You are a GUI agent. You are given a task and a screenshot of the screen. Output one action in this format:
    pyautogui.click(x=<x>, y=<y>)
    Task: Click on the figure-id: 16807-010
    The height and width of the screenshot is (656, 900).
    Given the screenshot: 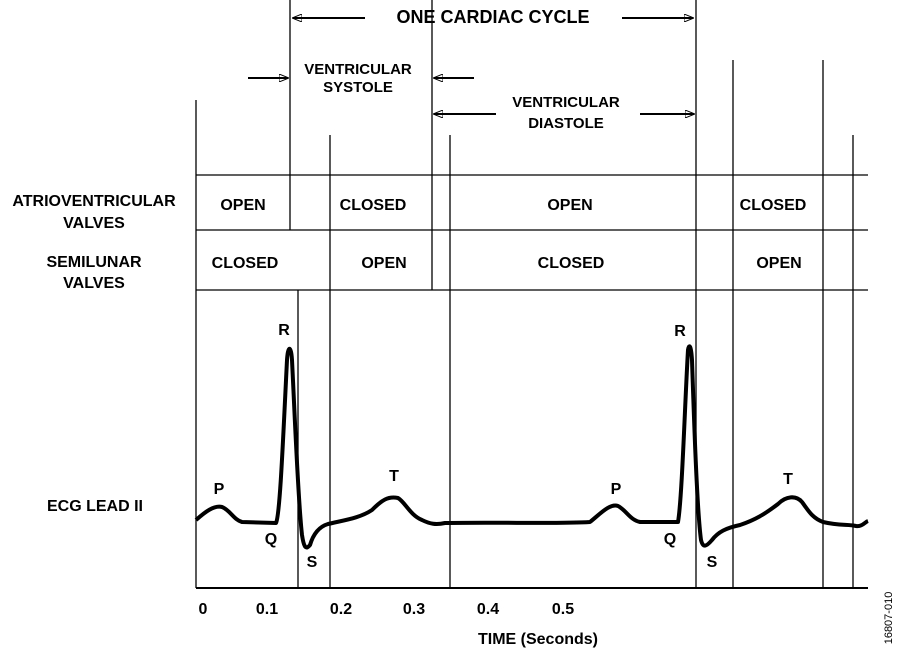 What is the action you would take?
    pyautogui.click(x=889, y=618)
    